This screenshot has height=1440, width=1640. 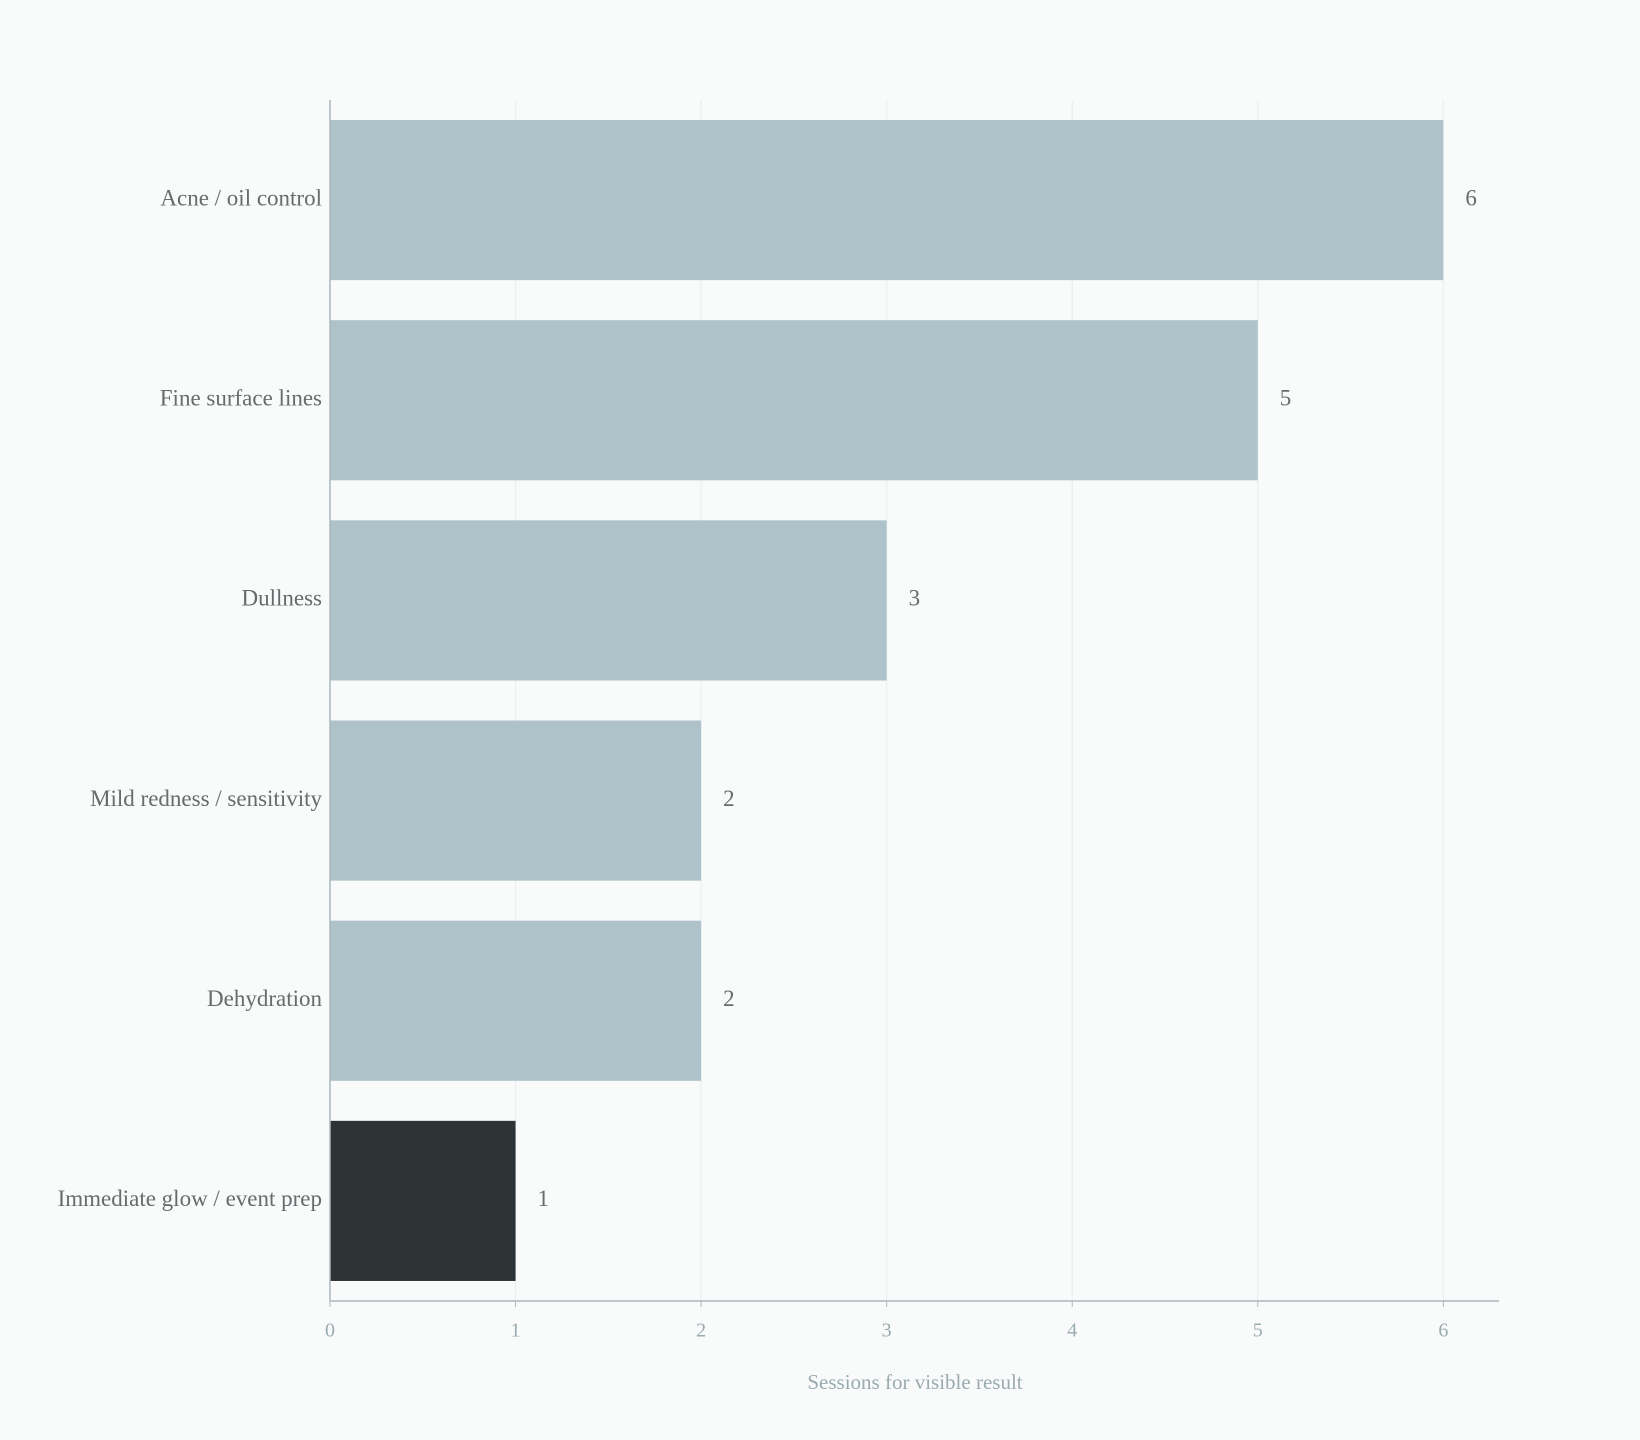 What do you see at coordinates (1471, 197) in the screenshot?
I see `value-label: 6` at bounding box center [1471, 197].